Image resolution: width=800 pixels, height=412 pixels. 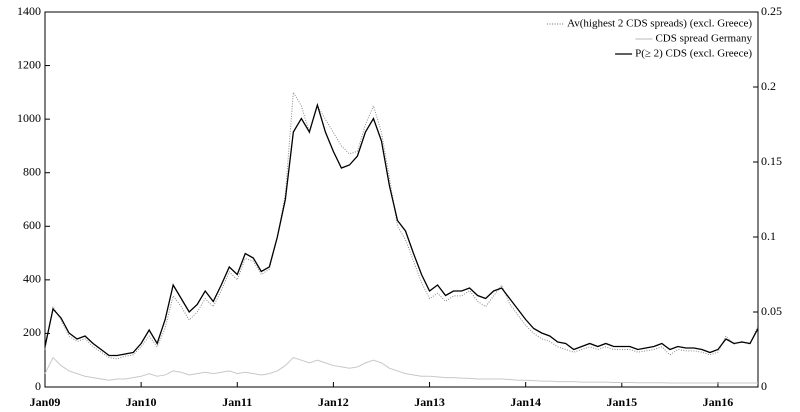 I want to click on y-tick-label: 1200, so click(x=29, y=64).